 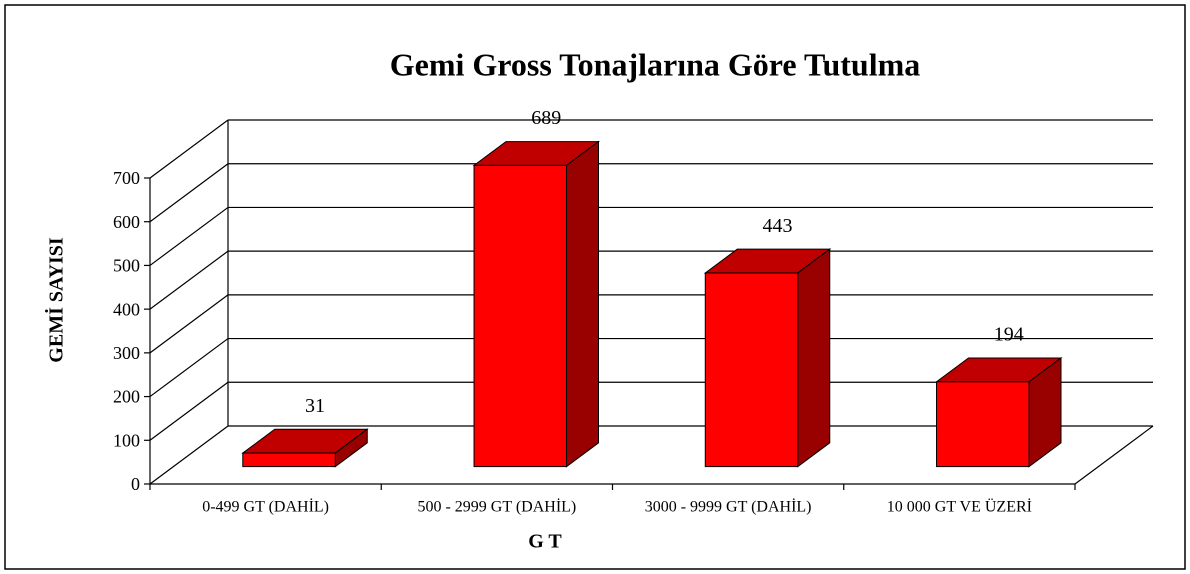 I want to click on y-tick-label: 400, so click(x=126, y=309).